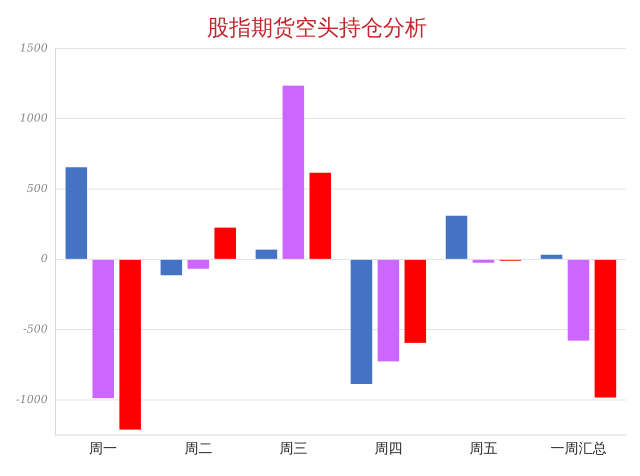  I want to click on y-tick-label: 0, so click(44, 259).